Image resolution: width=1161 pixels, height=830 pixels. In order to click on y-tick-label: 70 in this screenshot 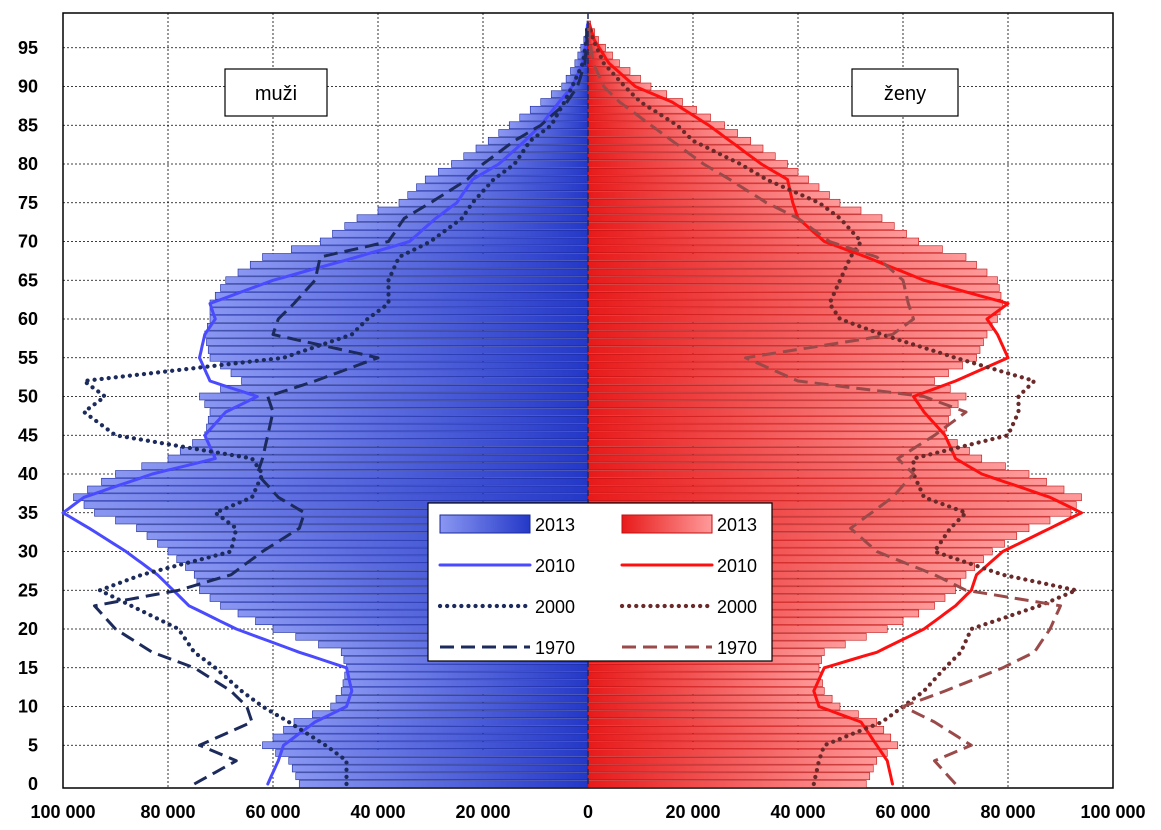, I will do `click(28, 242)`.